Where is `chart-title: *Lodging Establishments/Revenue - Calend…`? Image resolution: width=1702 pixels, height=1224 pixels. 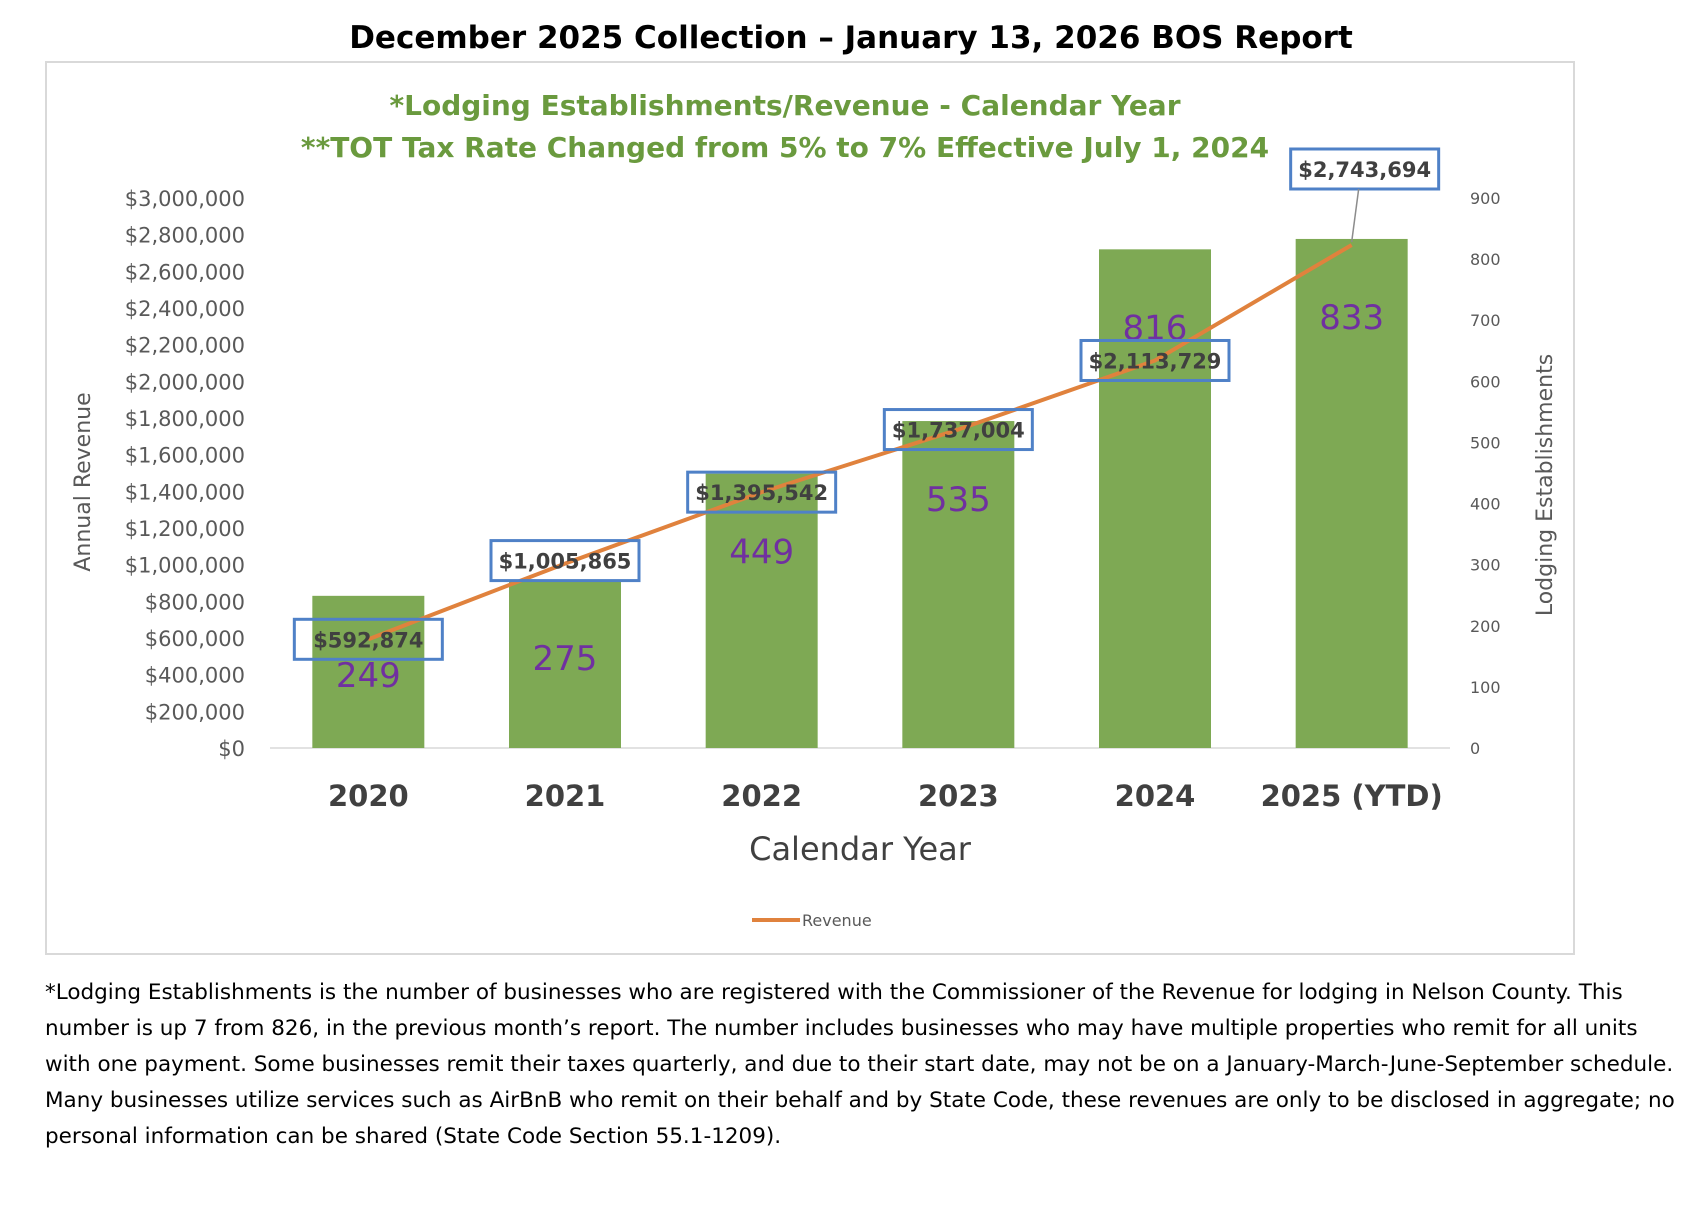 chart-title: *Lodging Establishments/Revenue - Calend… is located at coordinates (784, 105).